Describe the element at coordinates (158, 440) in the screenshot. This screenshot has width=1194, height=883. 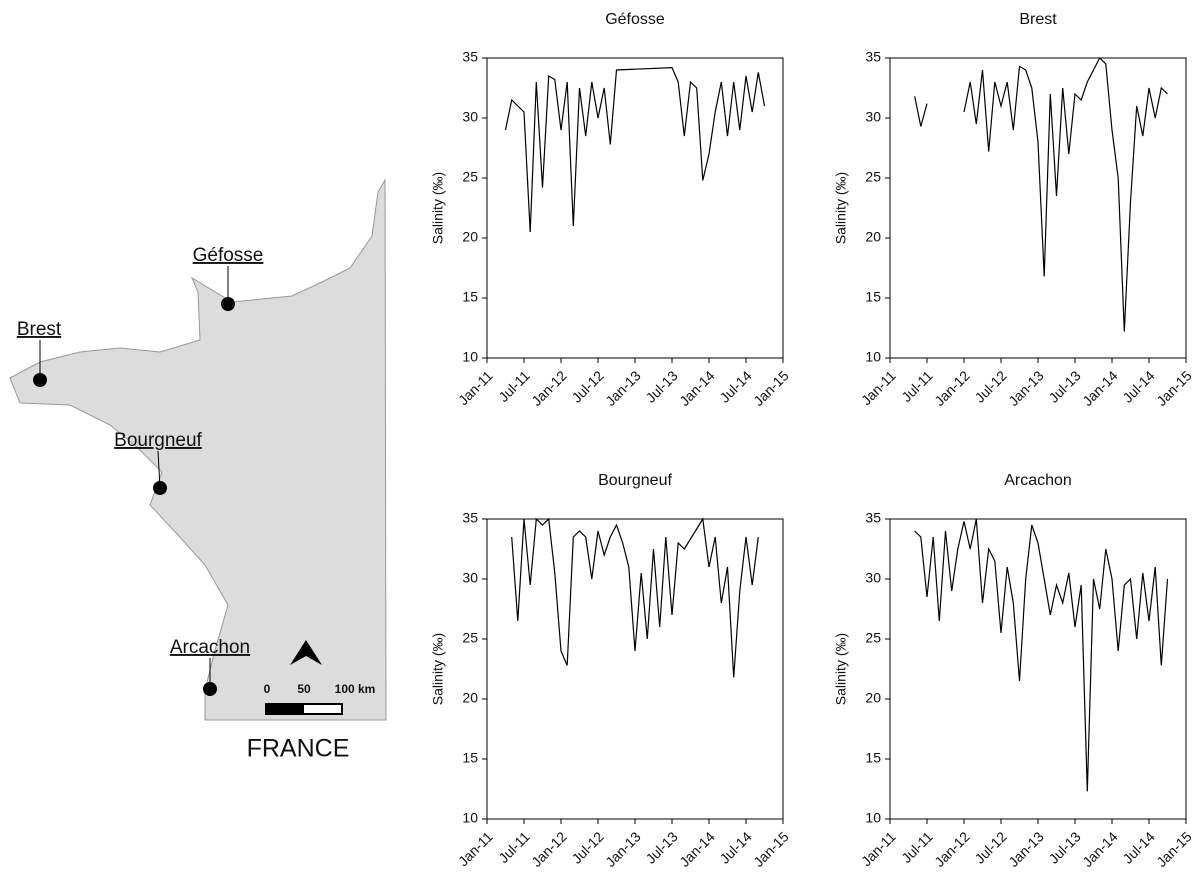
I see `site-label: Bourgneuf` at that location.